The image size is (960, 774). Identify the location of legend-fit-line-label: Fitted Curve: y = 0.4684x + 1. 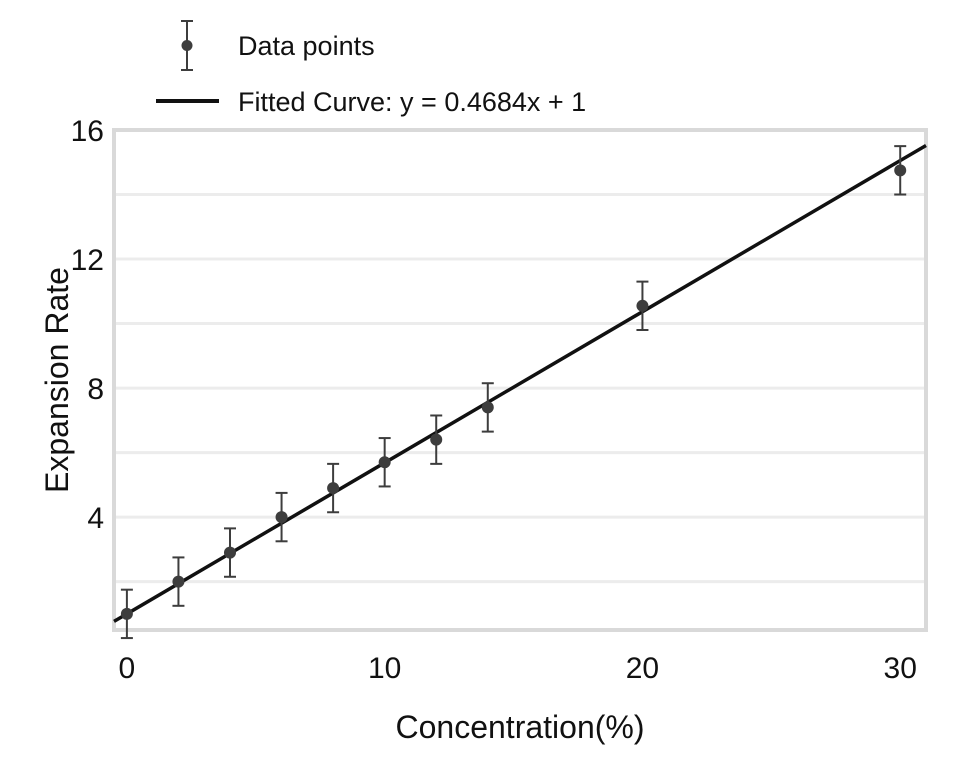
(412, 102).